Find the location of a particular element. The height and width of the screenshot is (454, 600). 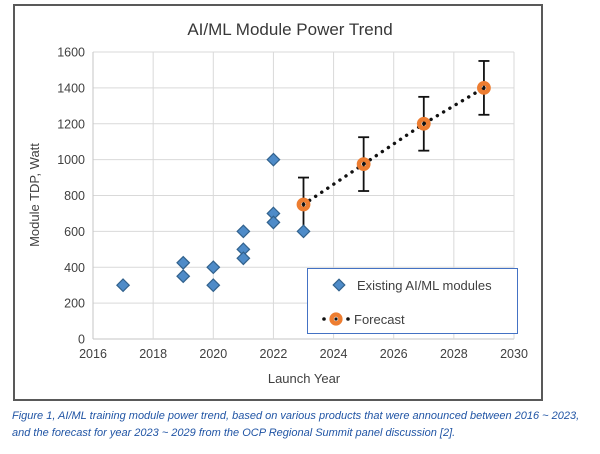

x-axis-title: Launch Year is located at coordinates (304, 378).